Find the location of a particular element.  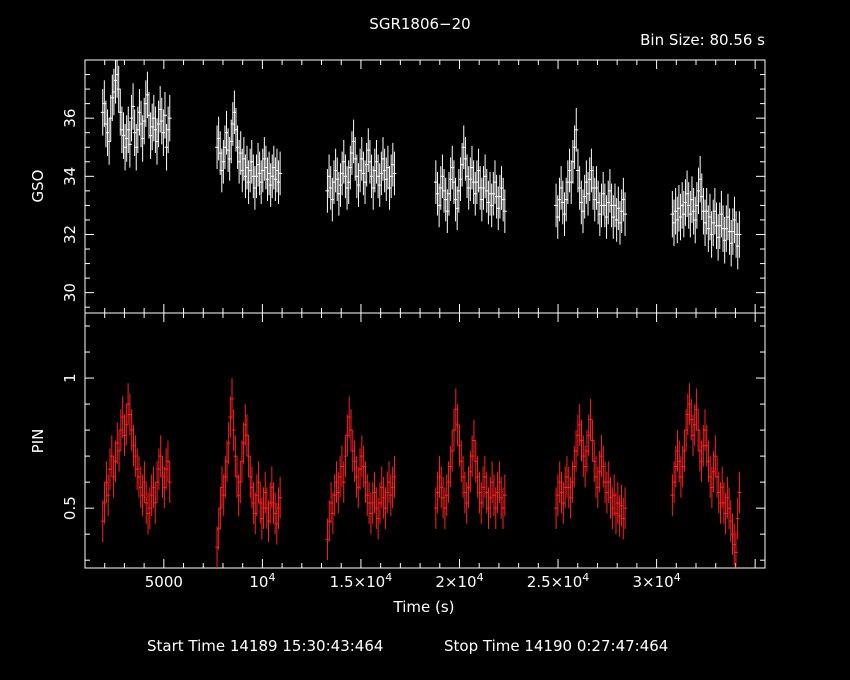

x-tick-label: 1.5×104 is located at coordinates (361, 581).